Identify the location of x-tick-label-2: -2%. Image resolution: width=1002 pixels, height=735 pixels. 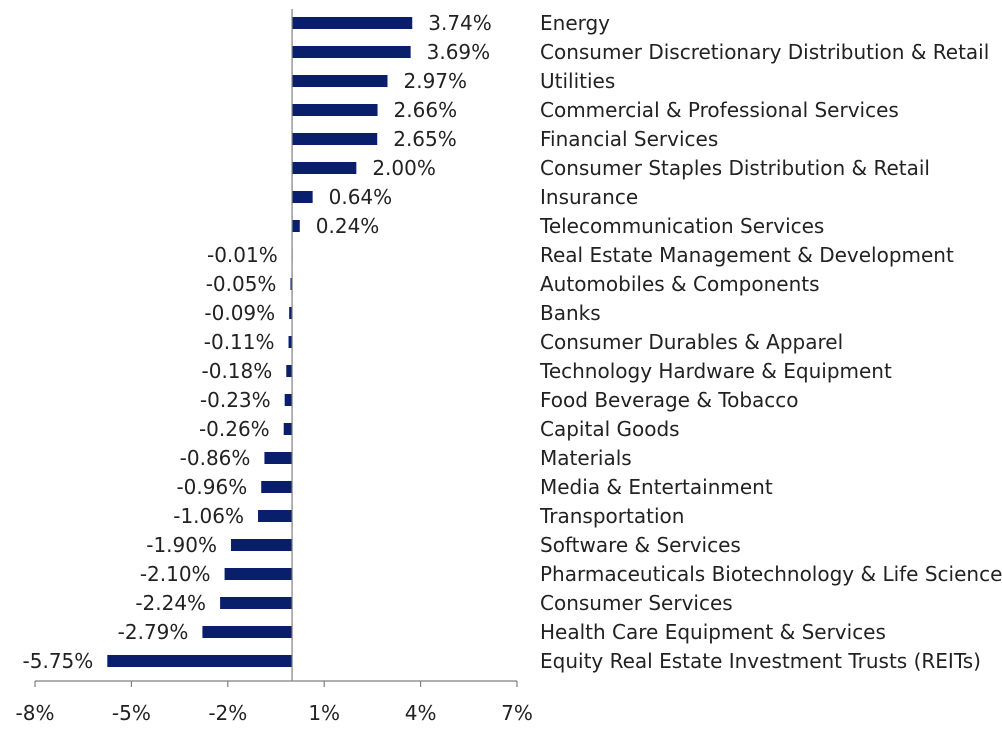
(227, 713).